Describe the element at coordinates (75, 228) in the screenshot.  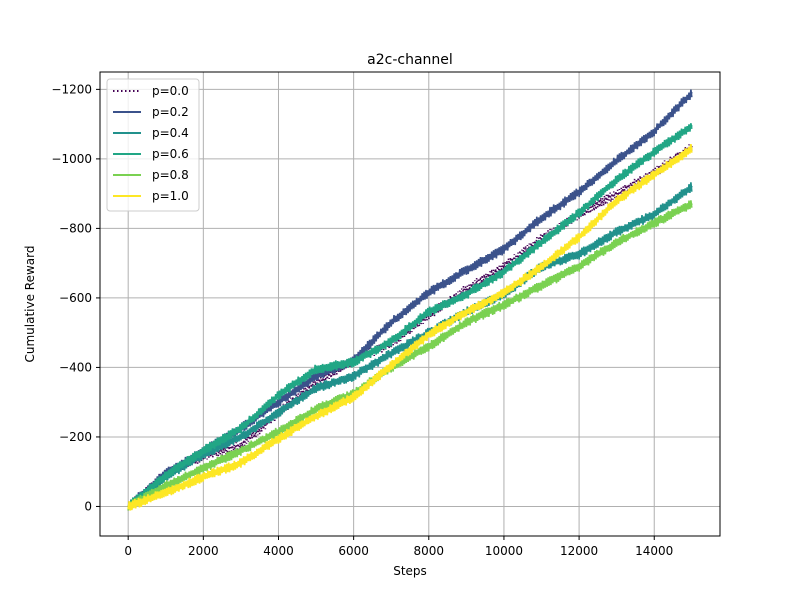
I see `y-tick-label: −800` at that location.